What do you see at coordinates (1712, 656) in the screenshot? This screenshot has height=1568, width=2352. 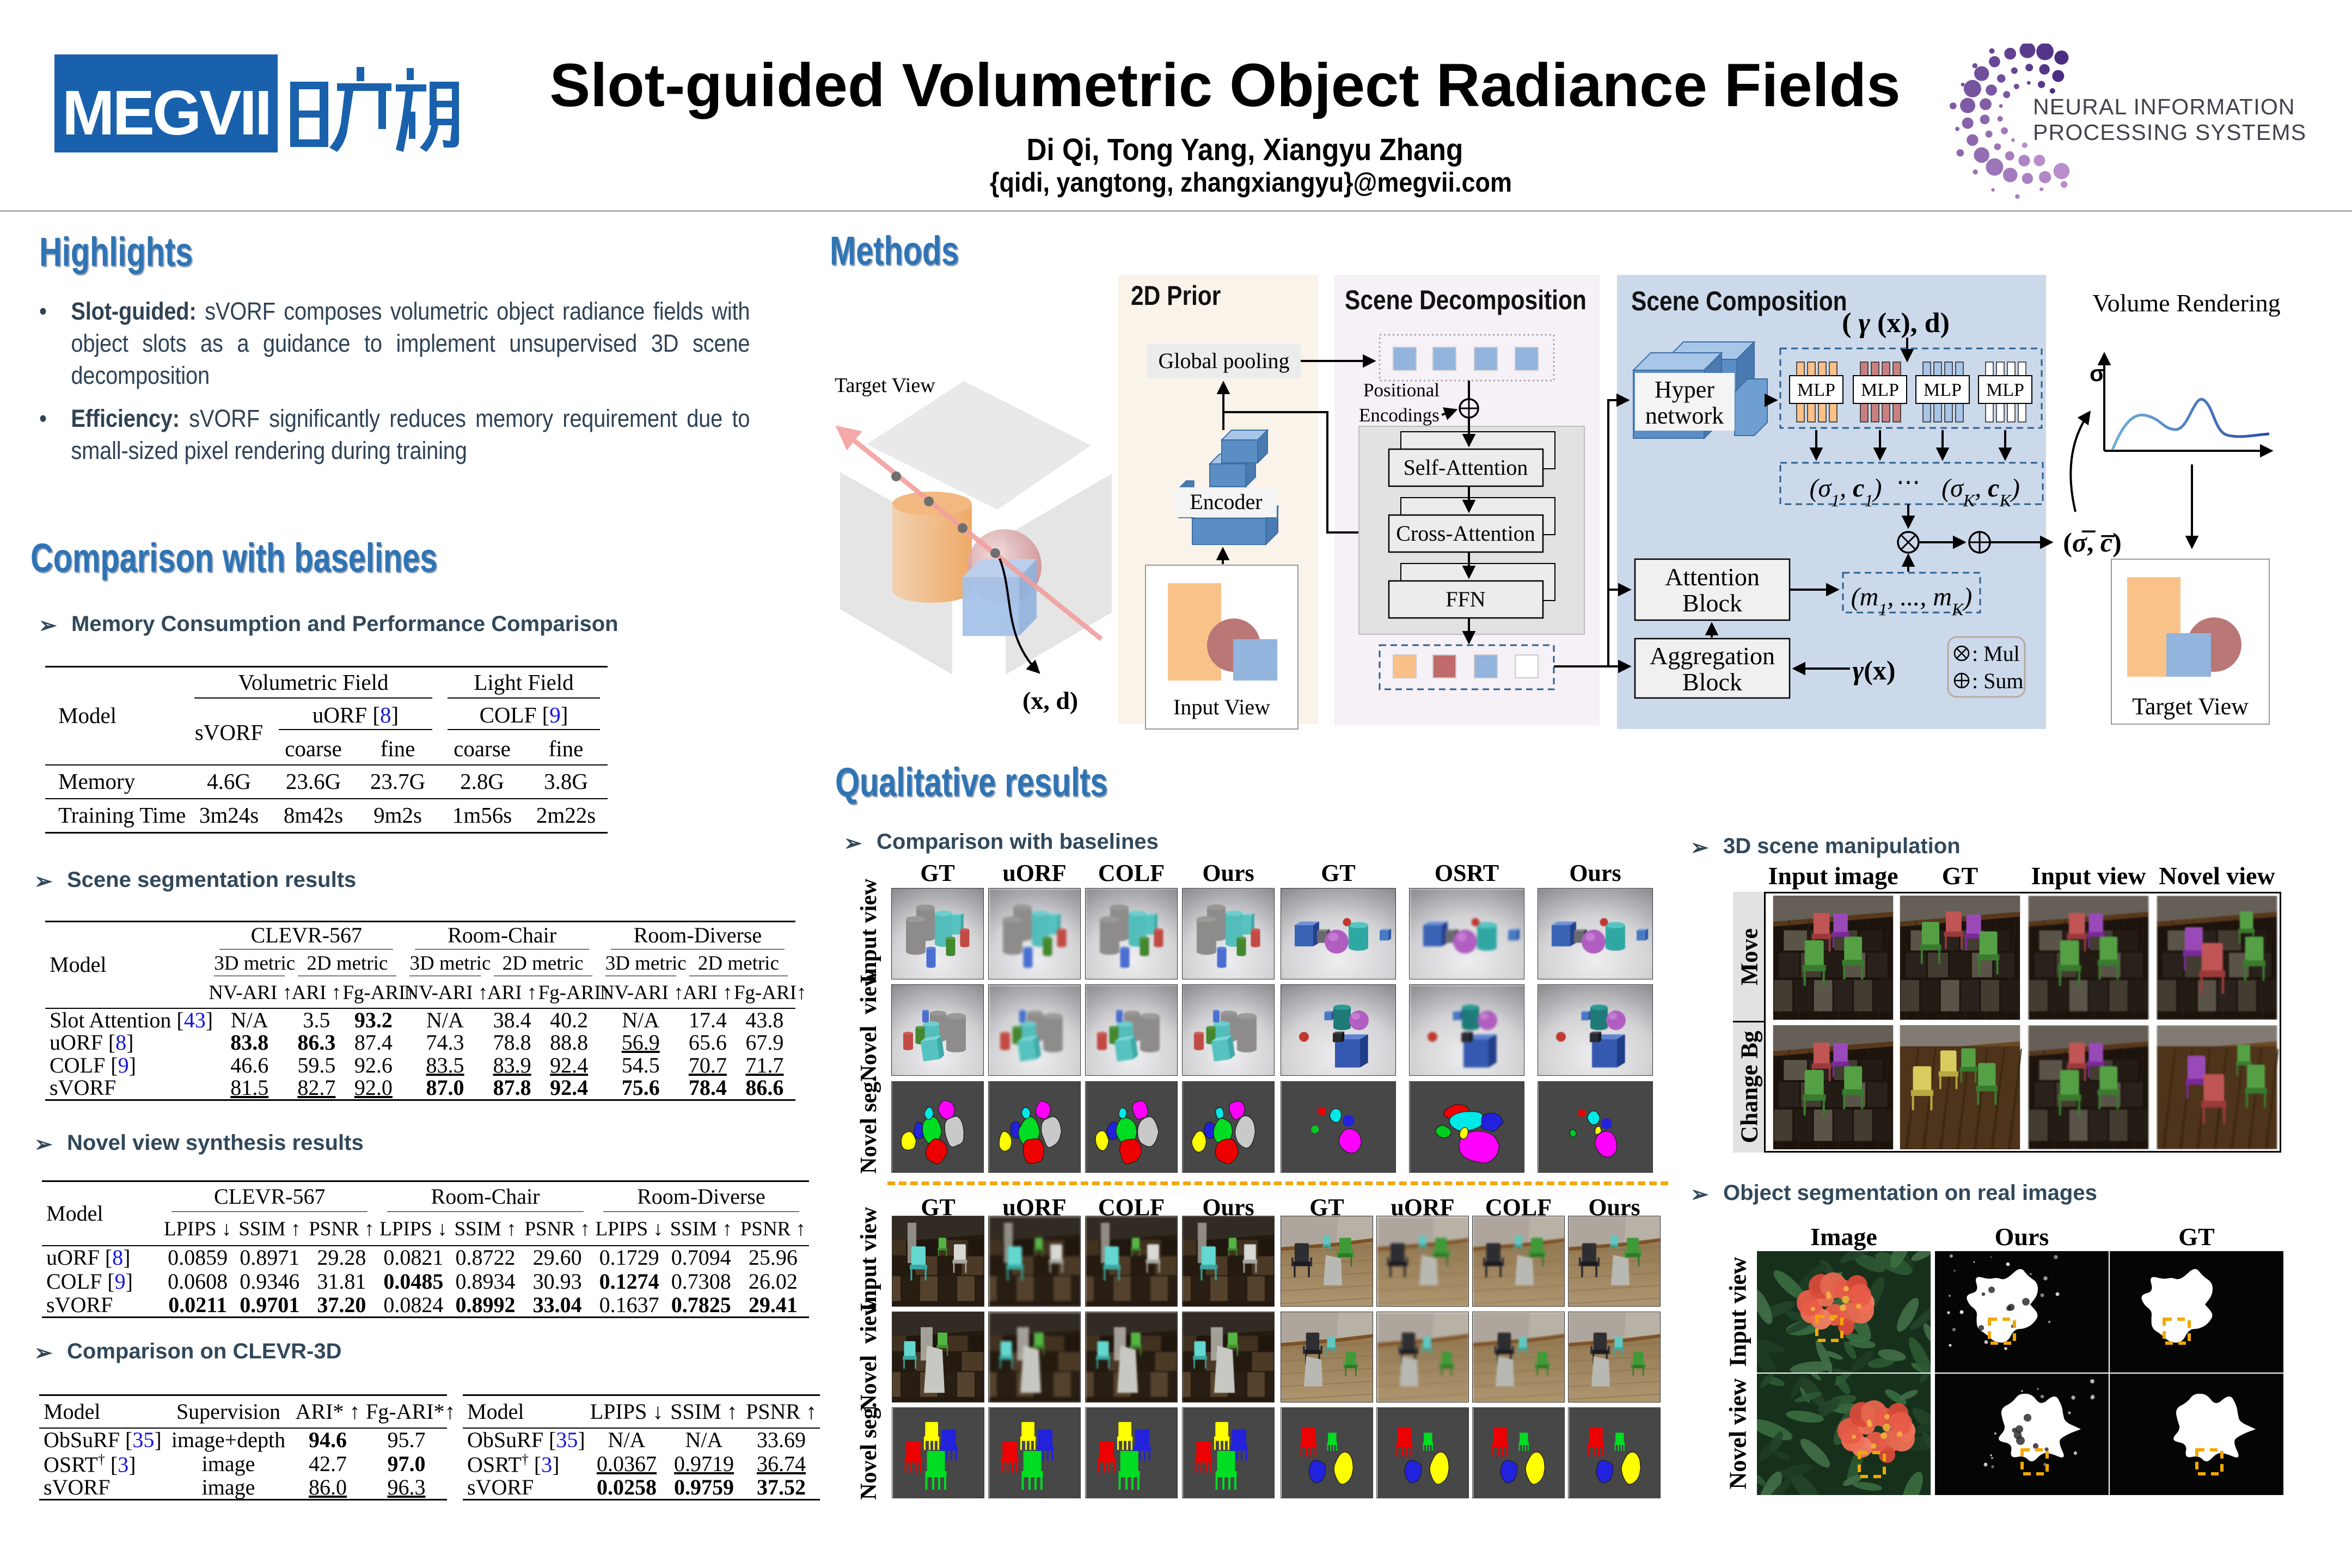 I see `svg-text: Aggregation` at bounding box center [1712, 656].